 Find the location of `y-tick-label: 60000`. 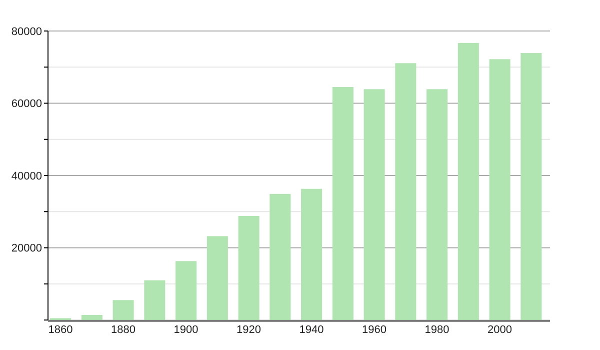

y-tick-label: 60000 is located at coordinates (26, 104).